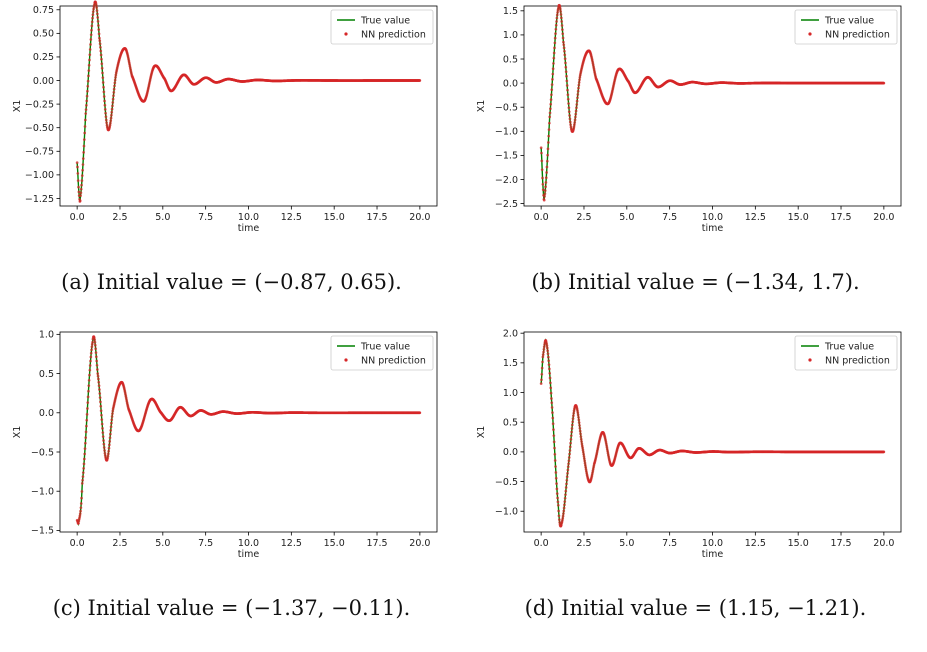 This screenshot has width=927, height=652. What do you see at coordinates (43, 81) in the screenshot?
I see `y-tick-label: 0.00` at bounding box center [43, 81].